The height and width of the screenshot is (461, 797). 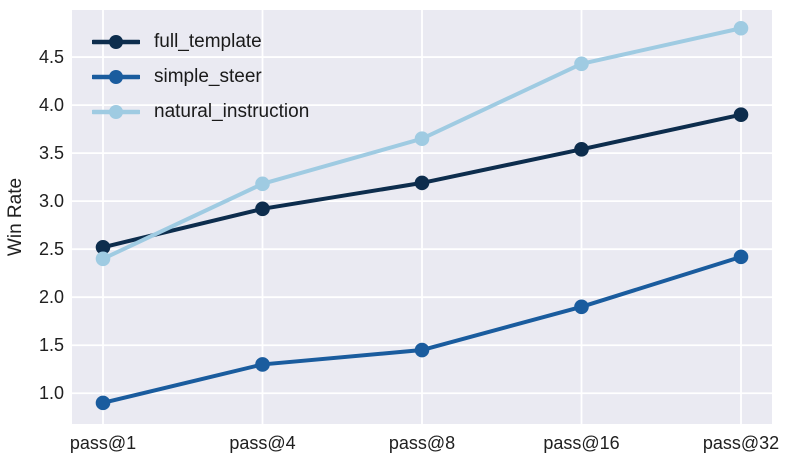 I want to click on x-tick-label: pass@32, so click(x=741, y=443).